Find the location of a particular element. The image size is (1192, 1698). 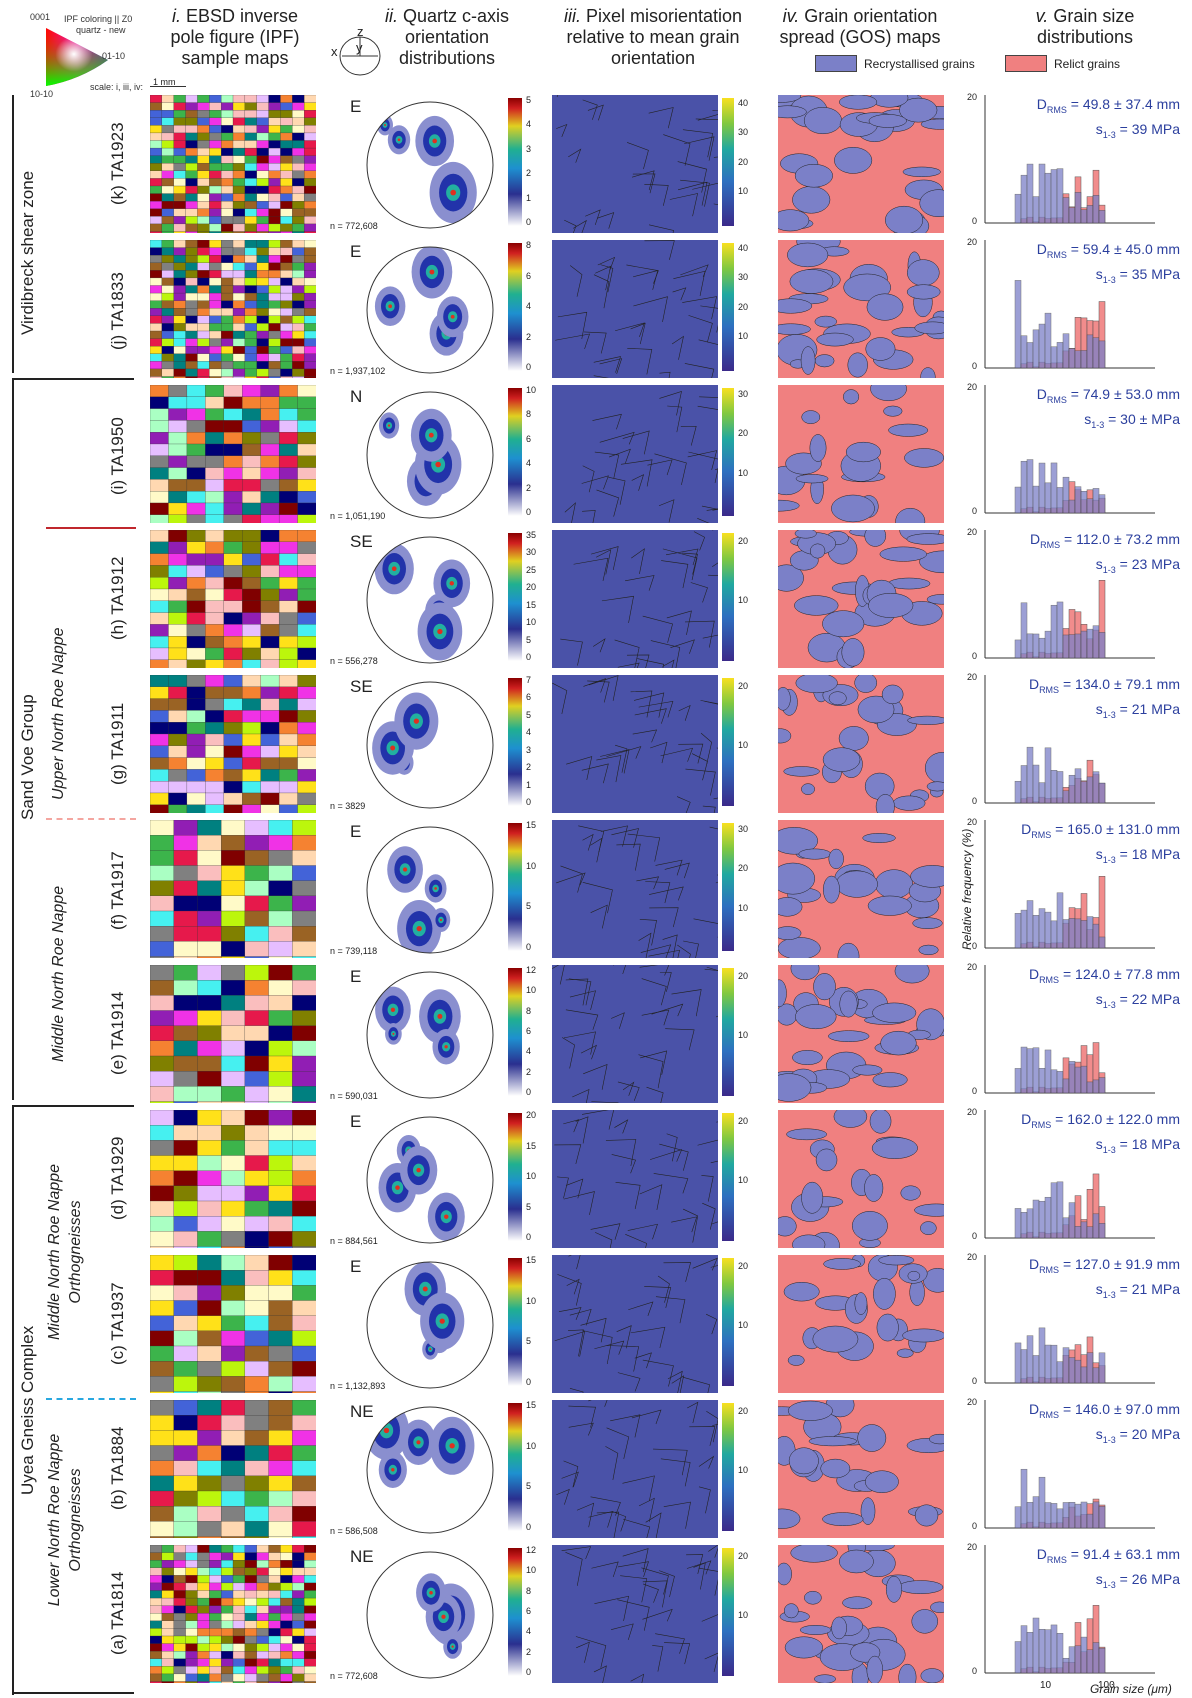

sample-label: (g) TA1911 is located at coordinates (117, 743).